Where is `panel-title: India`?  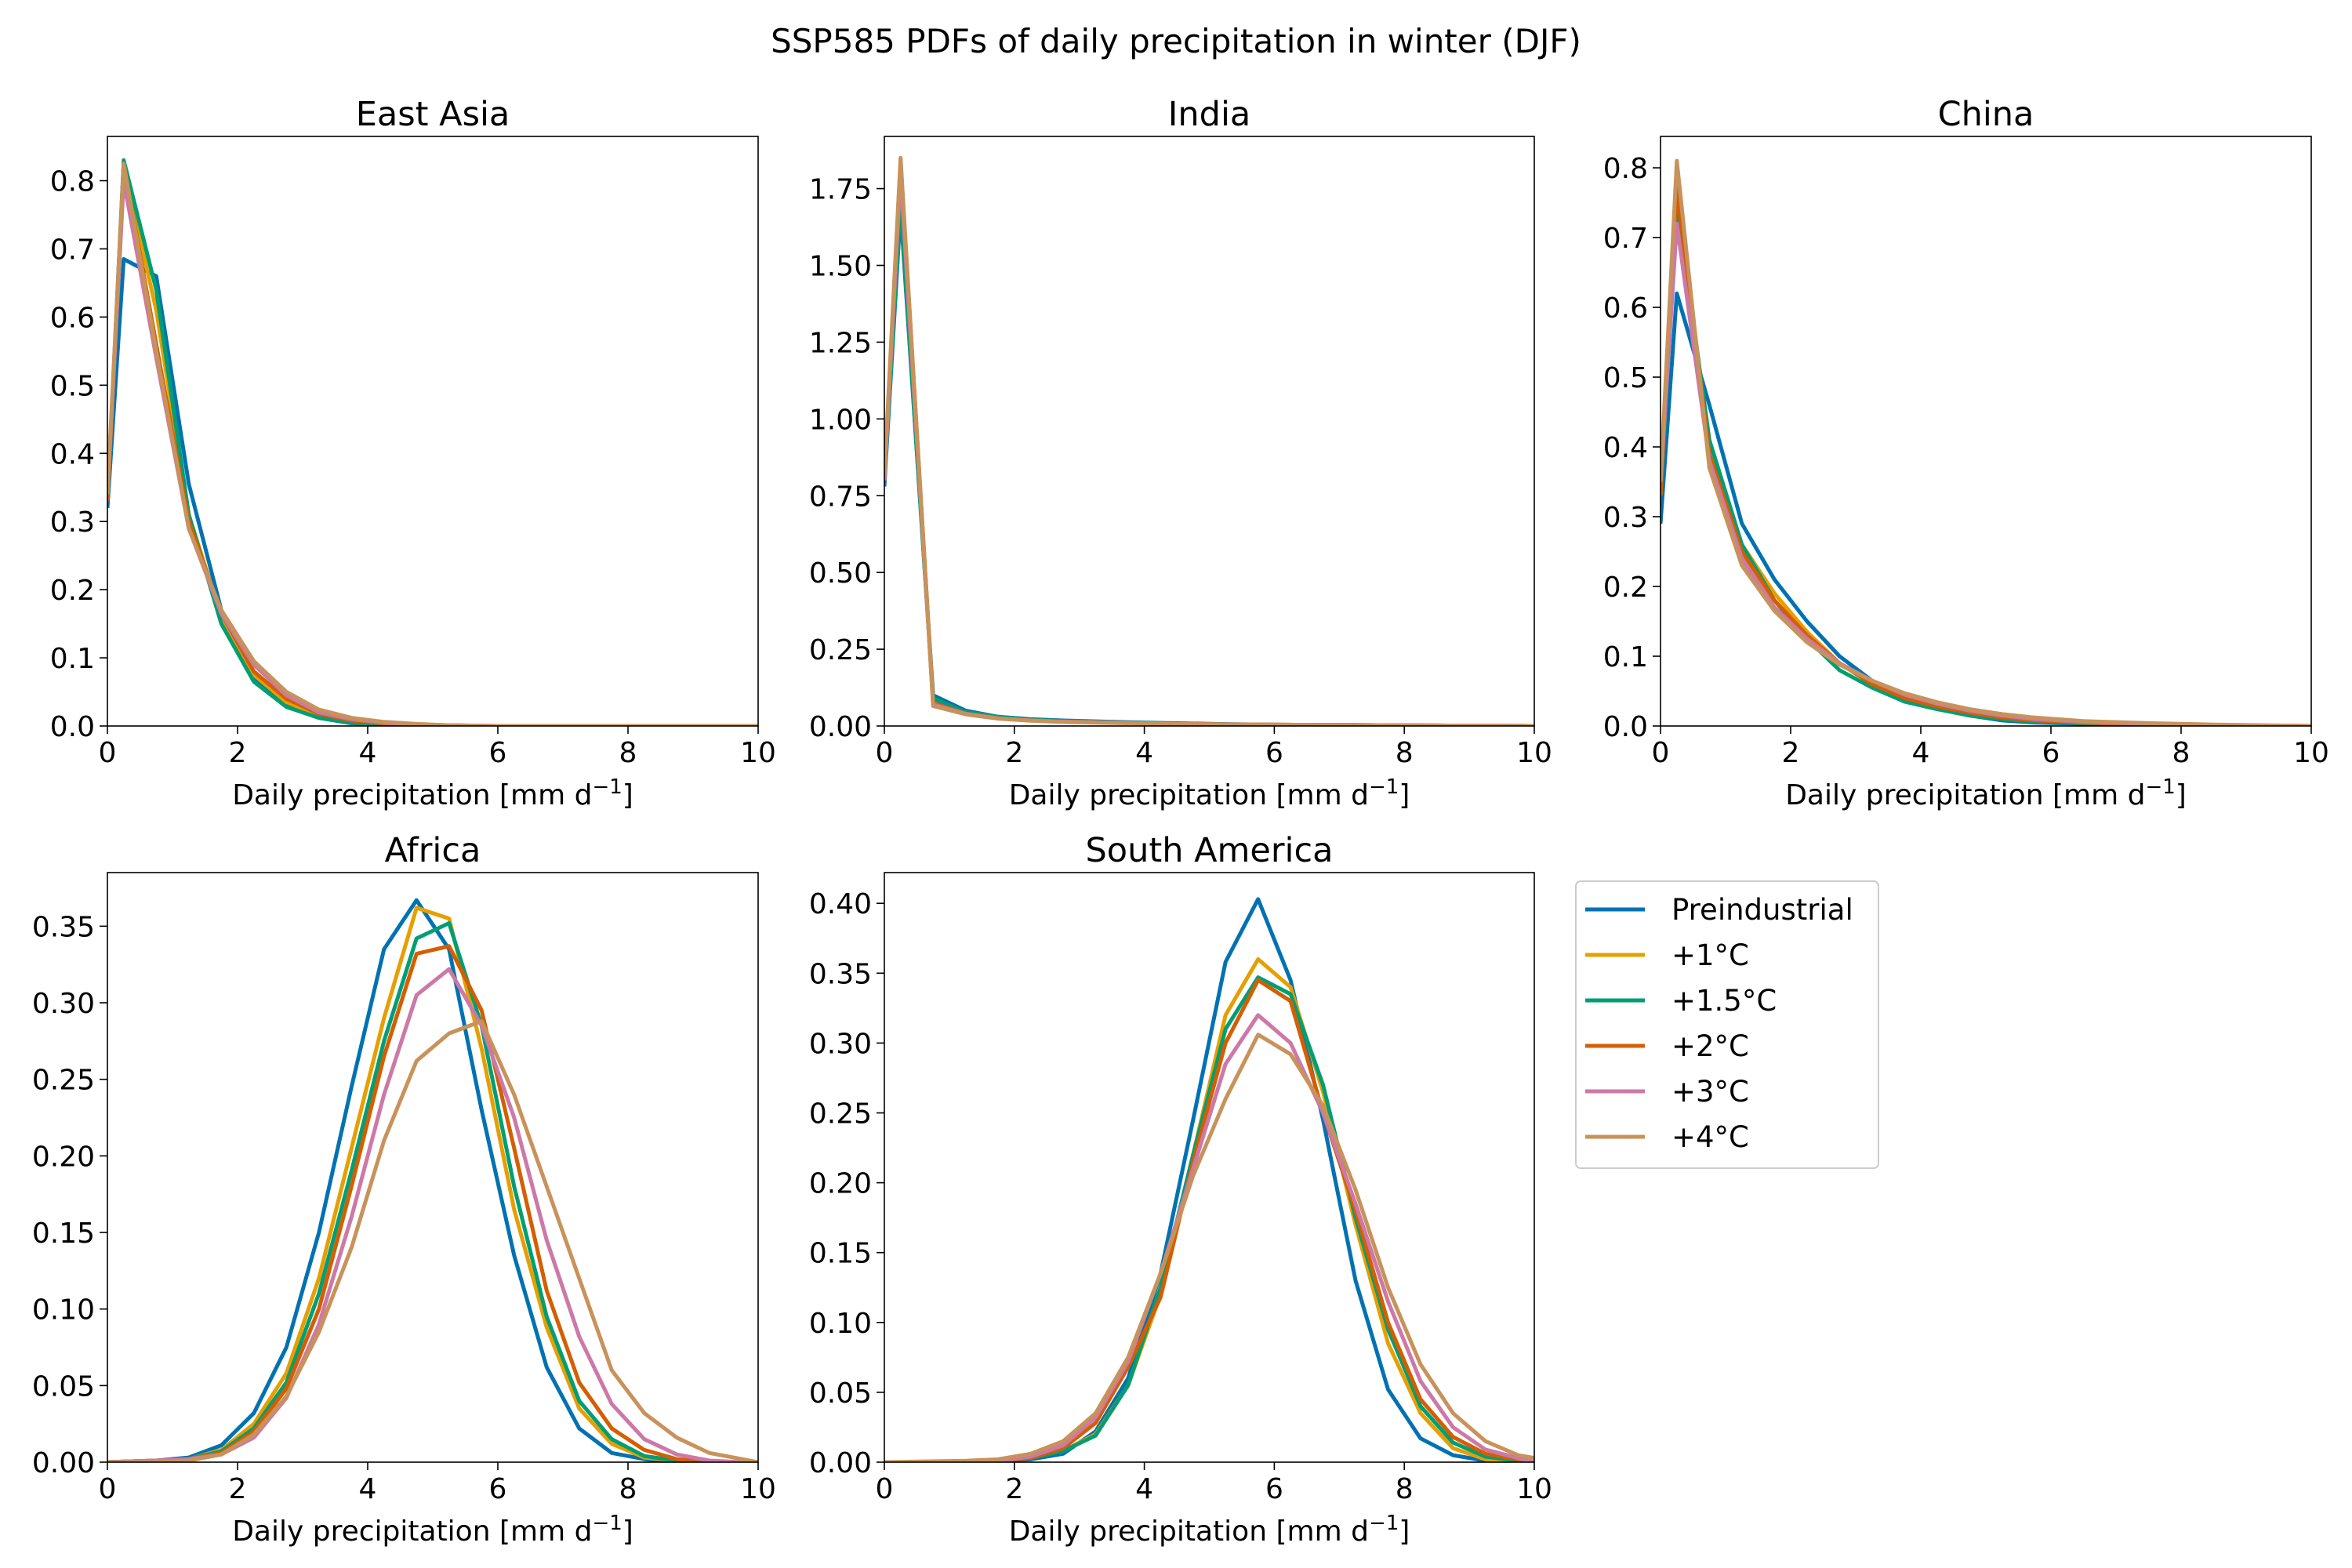
panel-title: India is located at coordinates (1209, 114).